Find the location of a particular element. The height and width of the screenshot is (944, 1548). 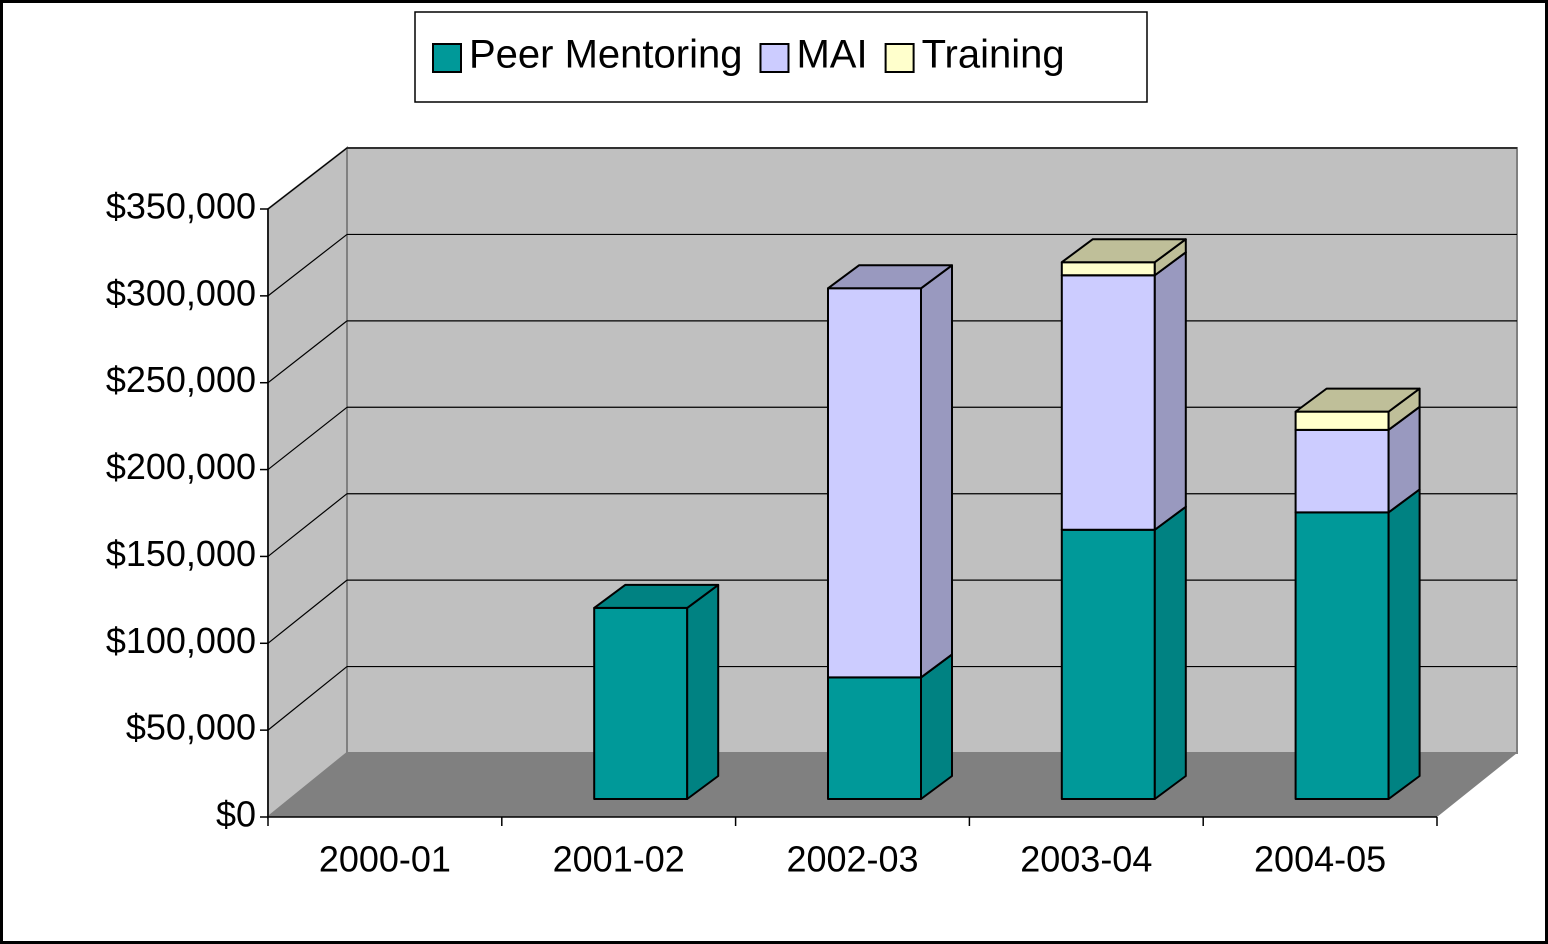

x-tick-label: 2003-04 is located at coordinates (1086, 859).